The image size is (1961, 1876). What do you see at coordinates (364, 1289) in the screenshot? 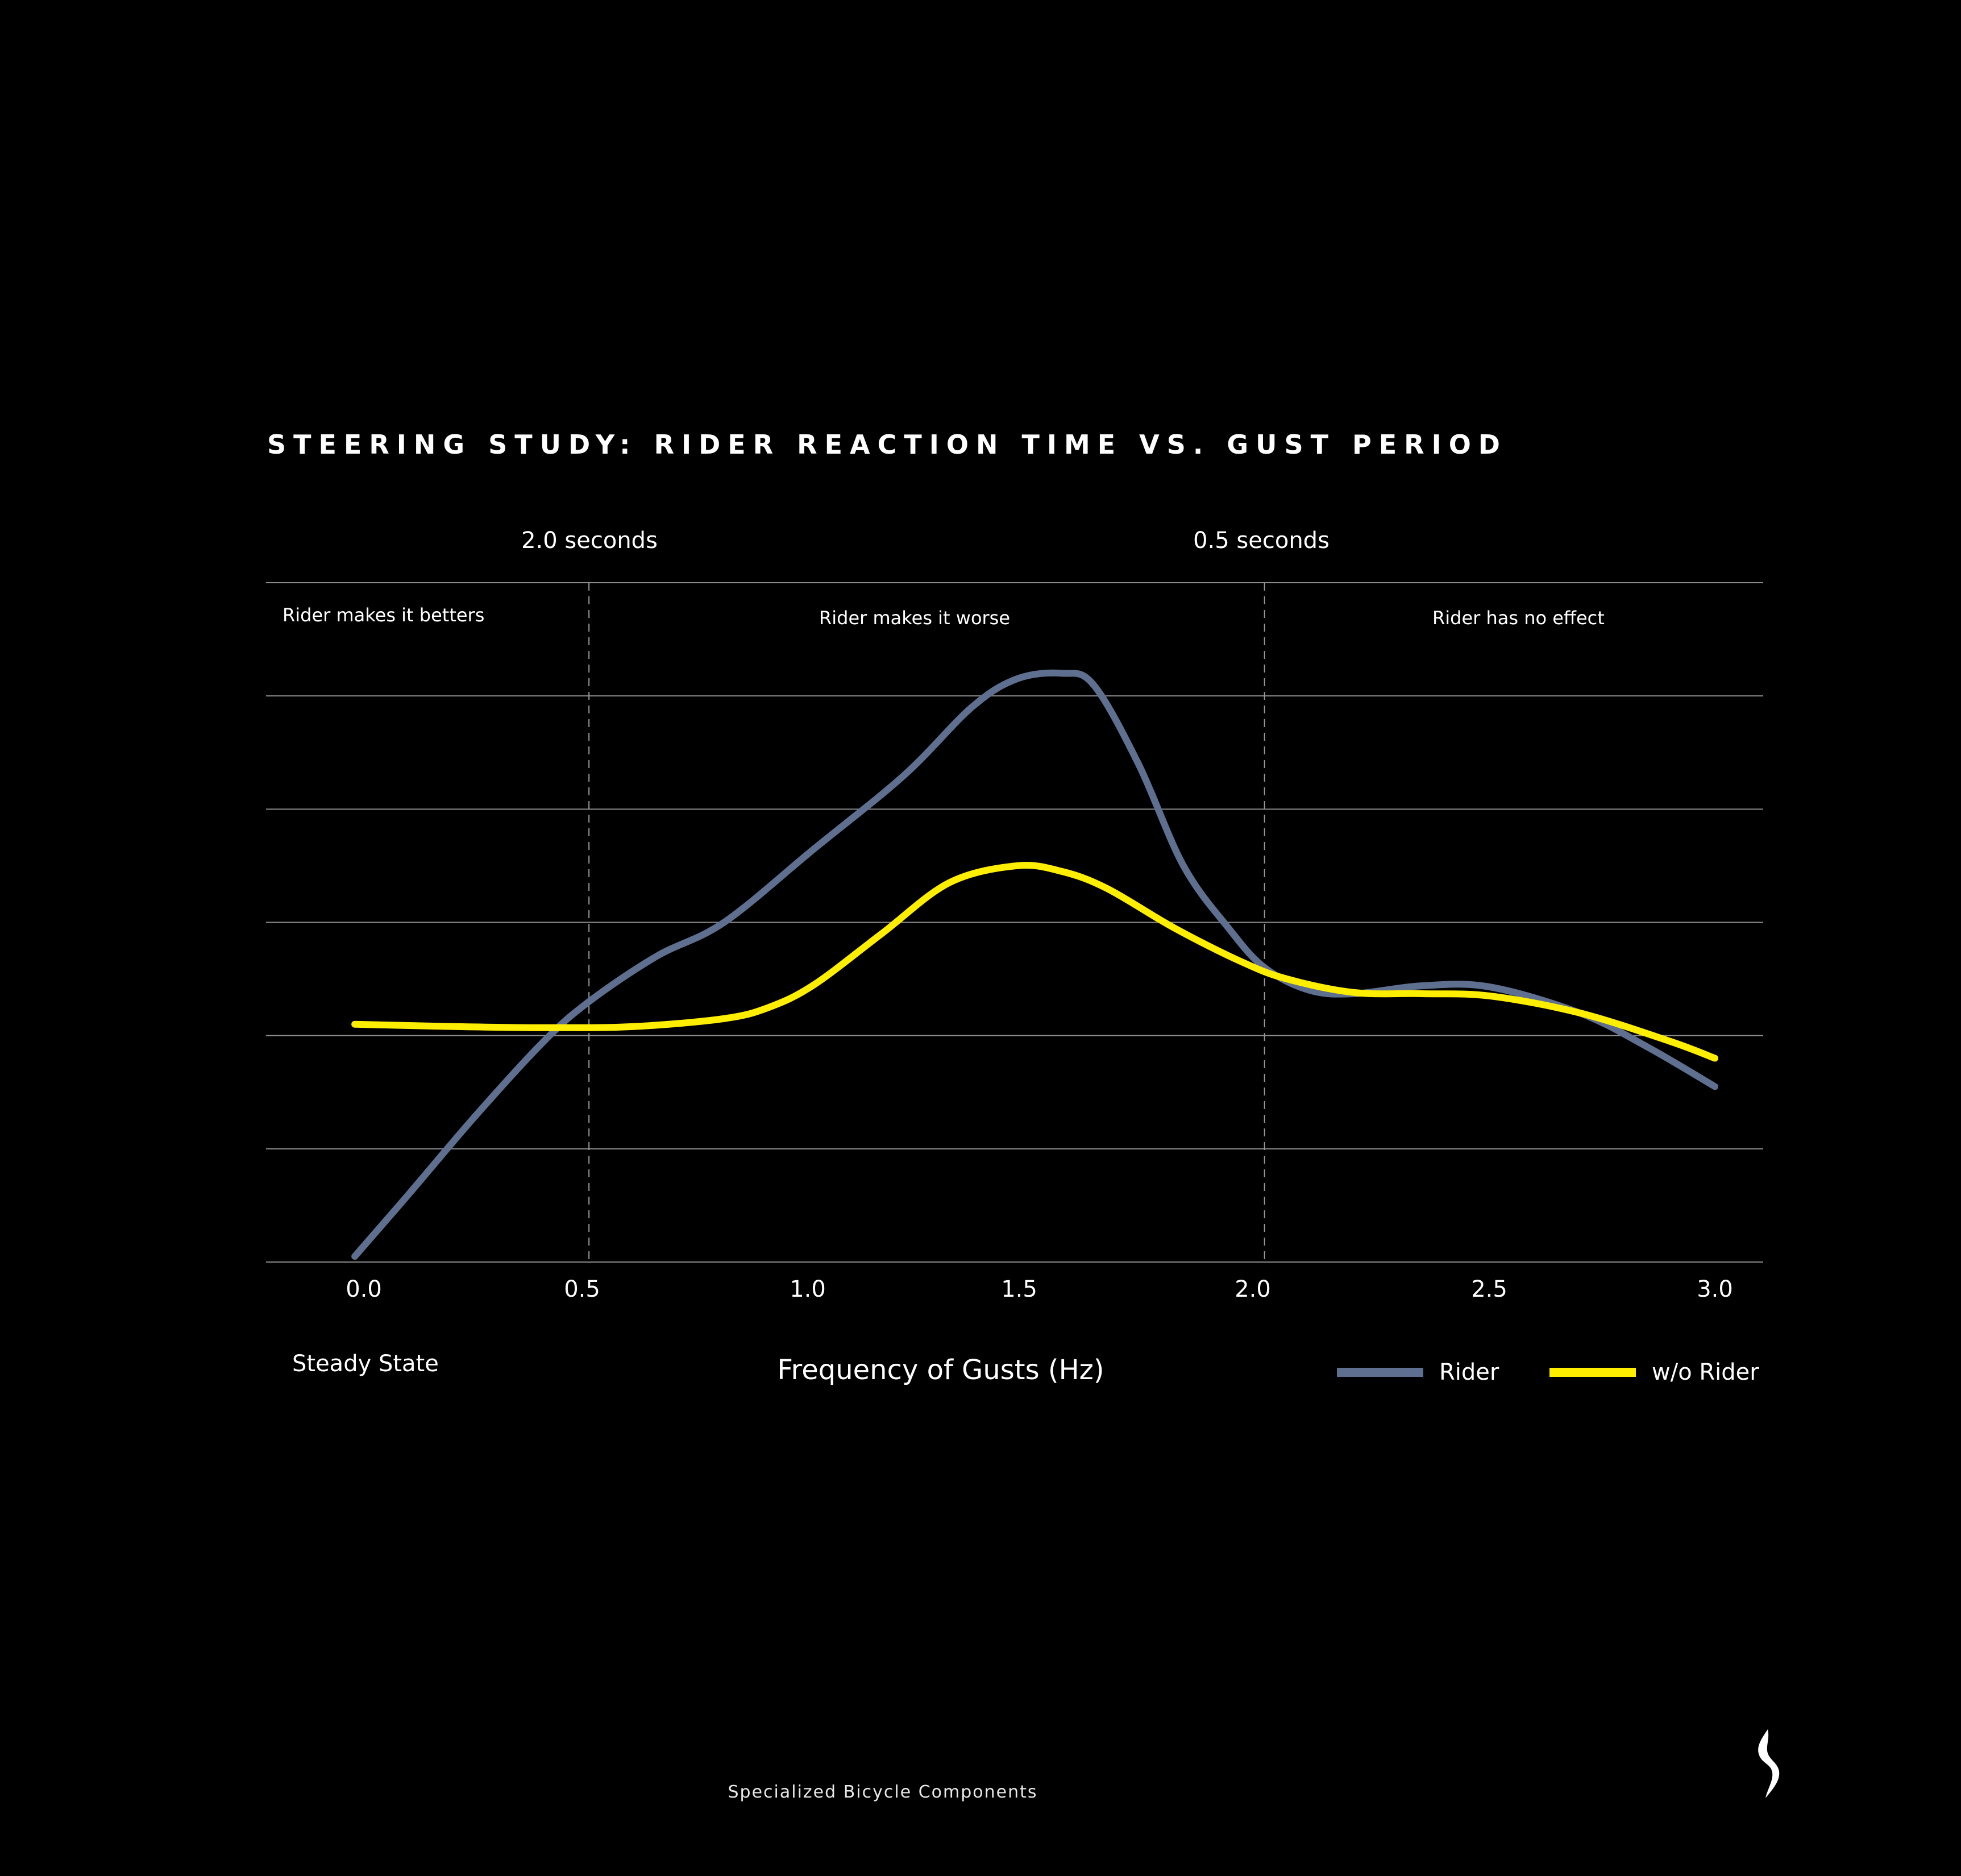
I see `x-tick-label: 0.0` at bounding box center [364, 1289].